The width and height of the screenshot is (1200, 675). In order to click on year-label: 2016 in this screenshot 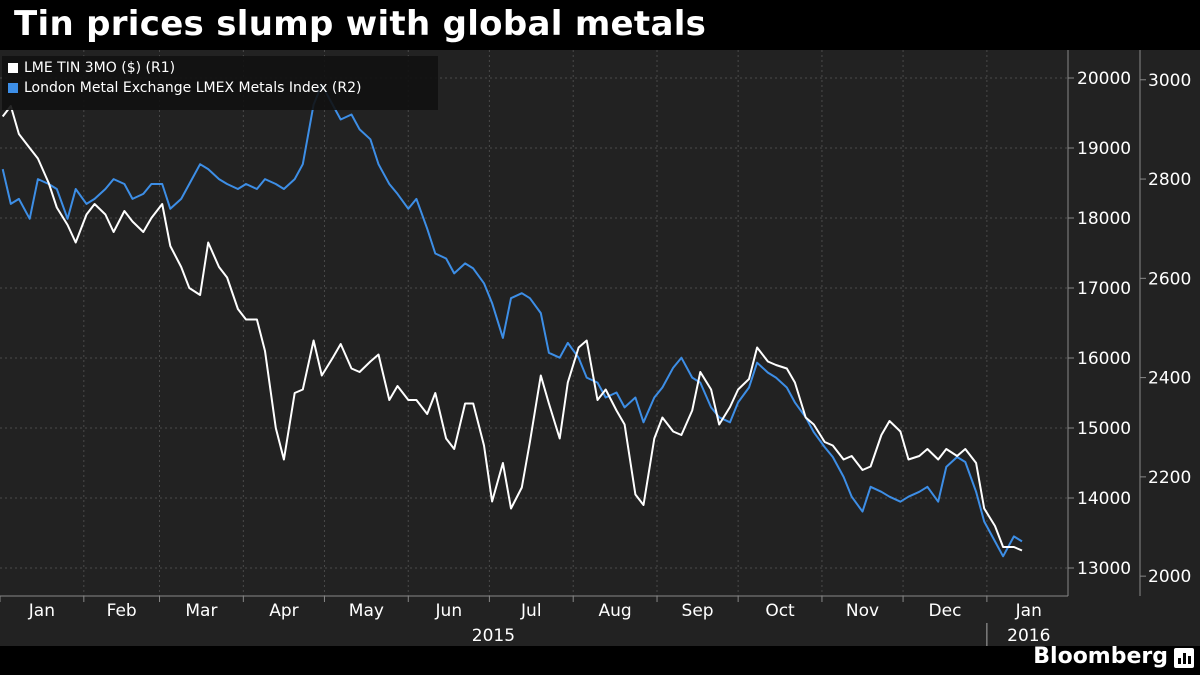, I will do `click(1028, 636)`.